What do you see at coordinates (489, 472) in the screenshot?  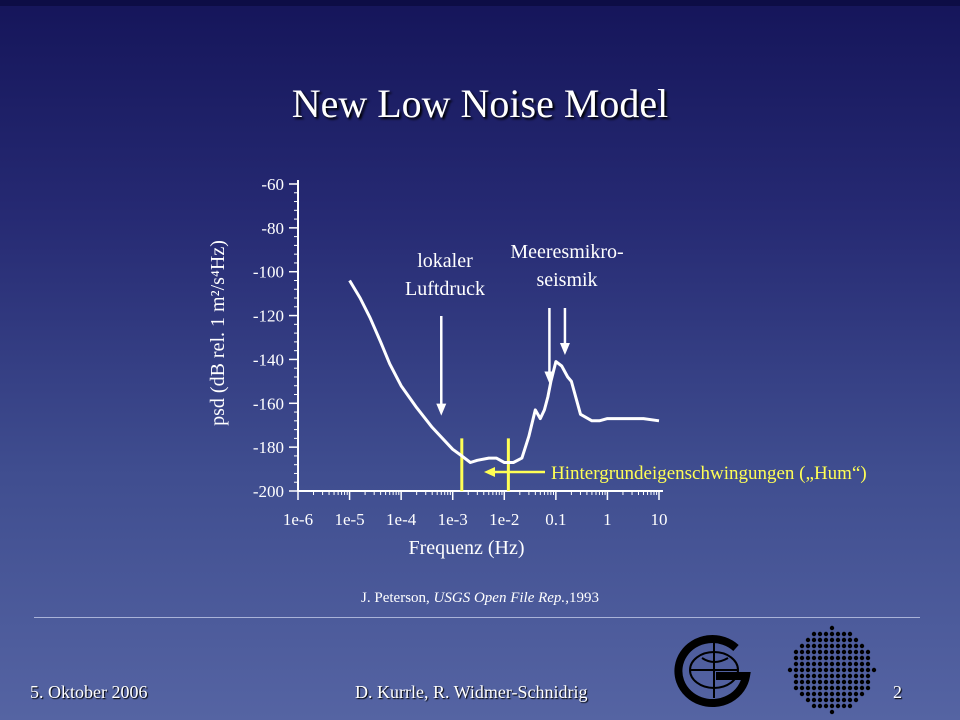 I see `arrow-hum-head` at bounding box center [489, 472].